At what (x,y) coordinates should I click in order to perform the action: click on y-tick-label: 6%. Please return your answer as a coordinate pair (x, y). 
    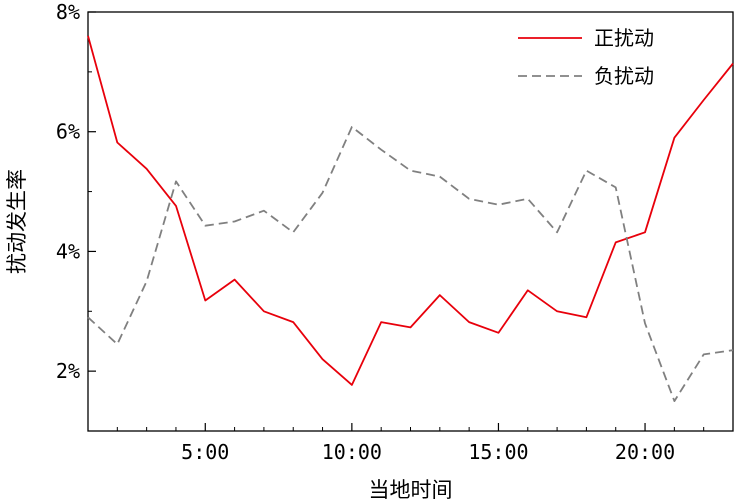
    Looking at the image, I should click on (68, 132).